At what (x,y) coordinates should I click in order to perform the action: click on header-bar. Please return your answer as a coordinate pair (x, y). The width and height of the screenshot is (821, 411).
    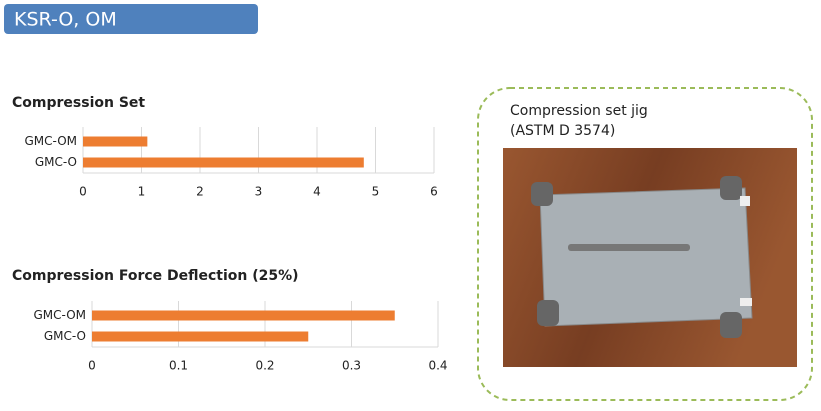
    Looking at the image, I should click on (131, 19).